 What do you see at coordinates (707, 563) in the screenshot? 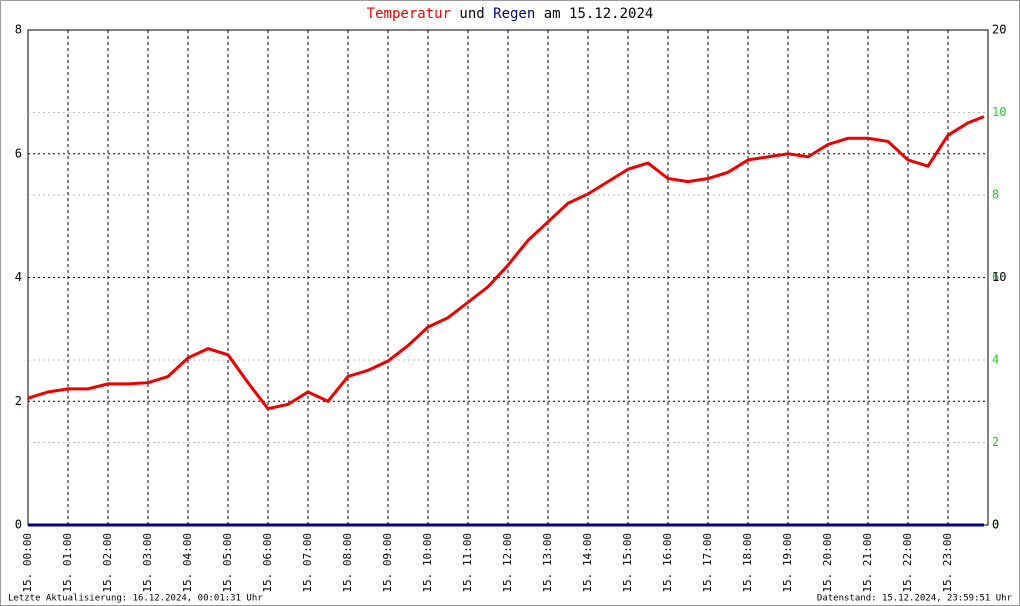
I see `x-tick-label: 15. 17:00` at bounding box center [707, 563].